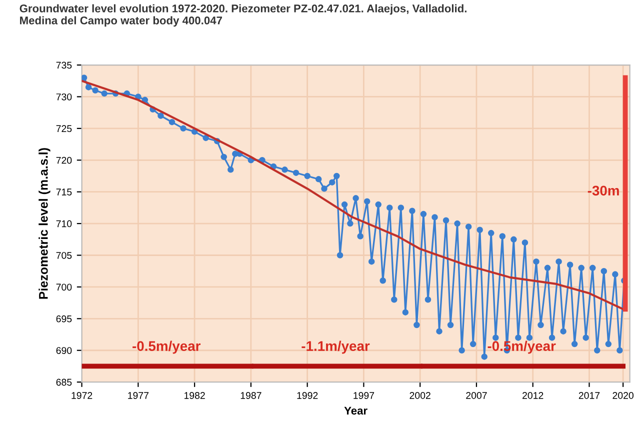 This screenshot has width=644, height=425. What do you see at coordinates (64, 224) in the screenshot?
I see `y-tick-label: 710` at bounding box center [64, 224].